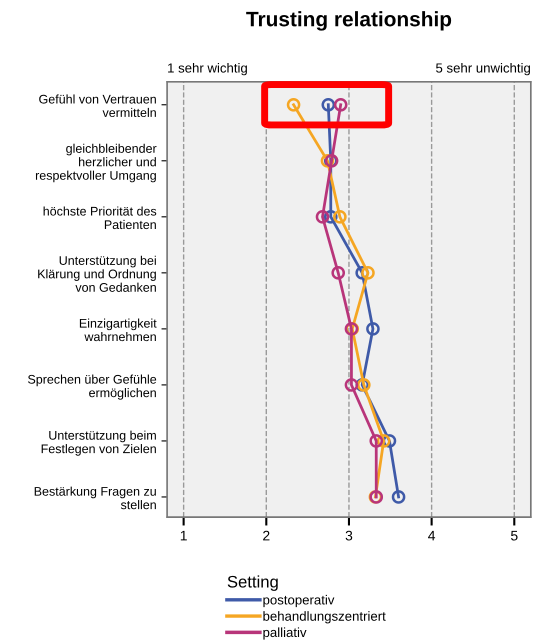 The width and height of the screenshot is (557, 644). What do you see at coordinates (97, 106) in the screenshot?
I see `y-tick-label: Gefühl von Vertrauen vermitteln` at bounding box center [97, 106].